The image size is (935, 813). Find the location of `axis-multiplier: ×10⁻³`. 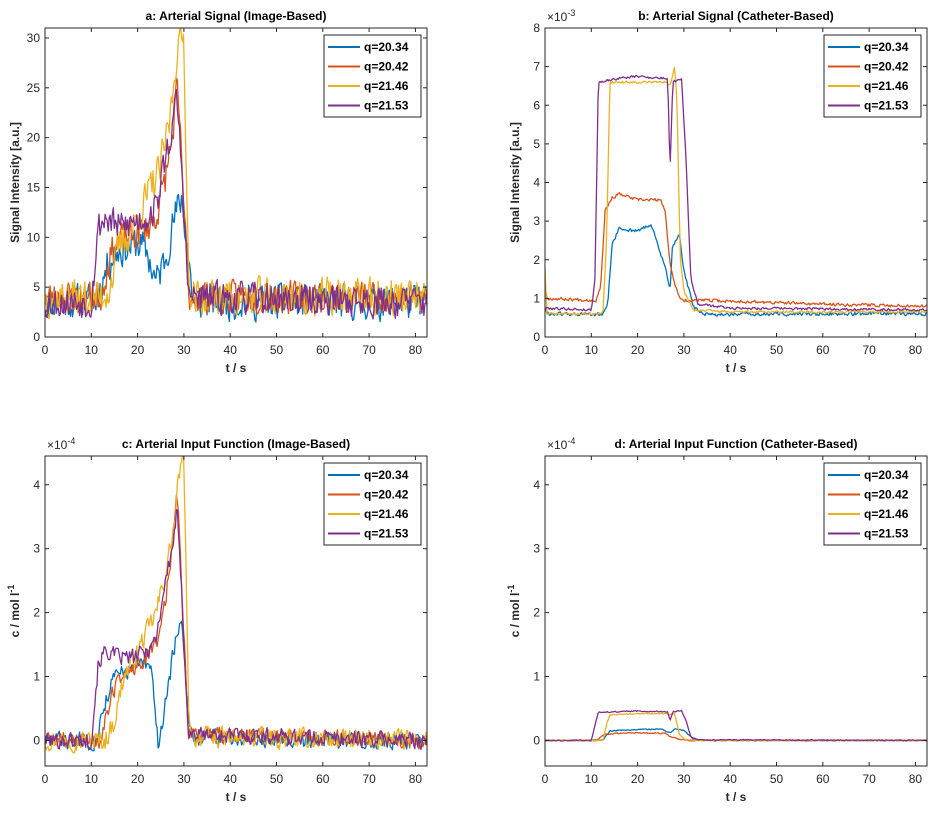

axis-multiplier: ×10⁻³ is located at coordinates (561, 16).